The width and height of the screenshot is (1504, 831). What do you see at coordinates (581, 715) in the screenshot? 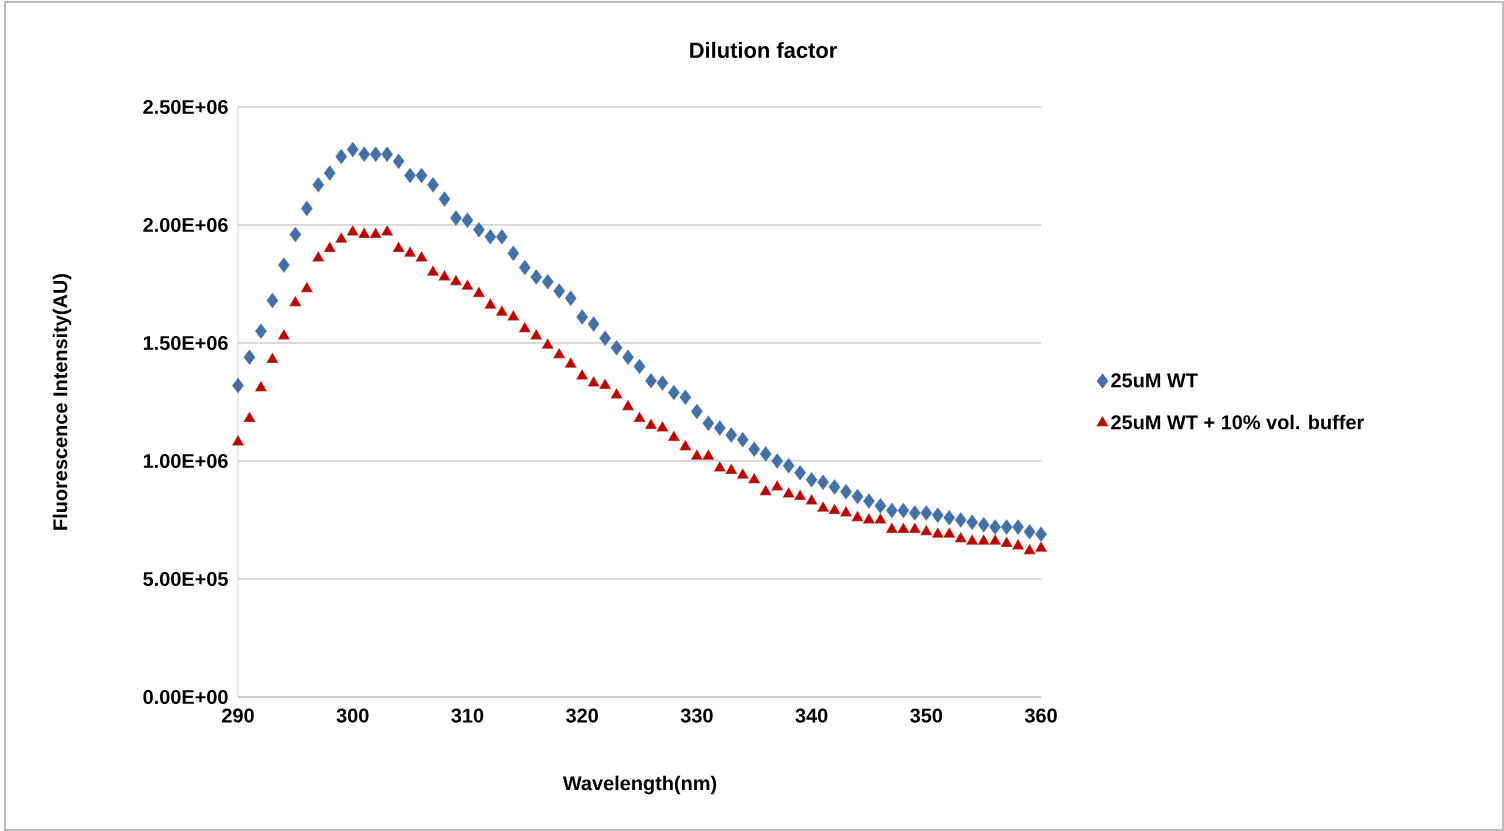
I see `x-tick-label: 320` at bounding box center [581, 715].